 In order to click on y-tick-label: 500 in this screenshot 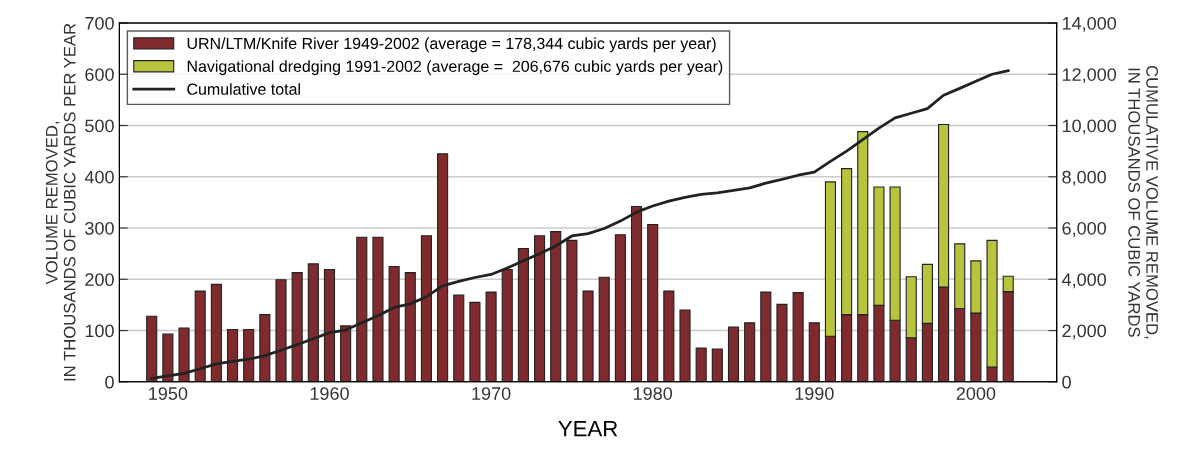, I will do `click(99, 126)`.